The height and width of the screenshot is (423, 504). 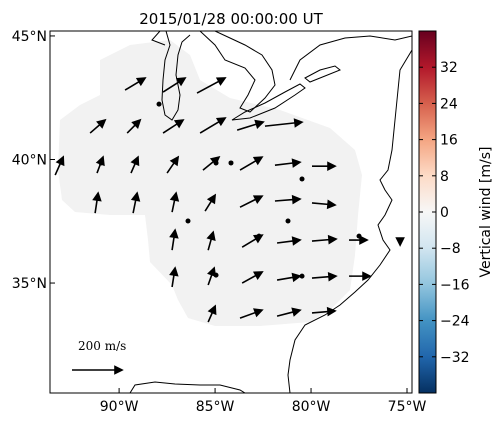 What do you see at coordinates (449, 141) in the screenshot?
I see `colorbar-tick-label: 16` at bounding box center [449, 141].